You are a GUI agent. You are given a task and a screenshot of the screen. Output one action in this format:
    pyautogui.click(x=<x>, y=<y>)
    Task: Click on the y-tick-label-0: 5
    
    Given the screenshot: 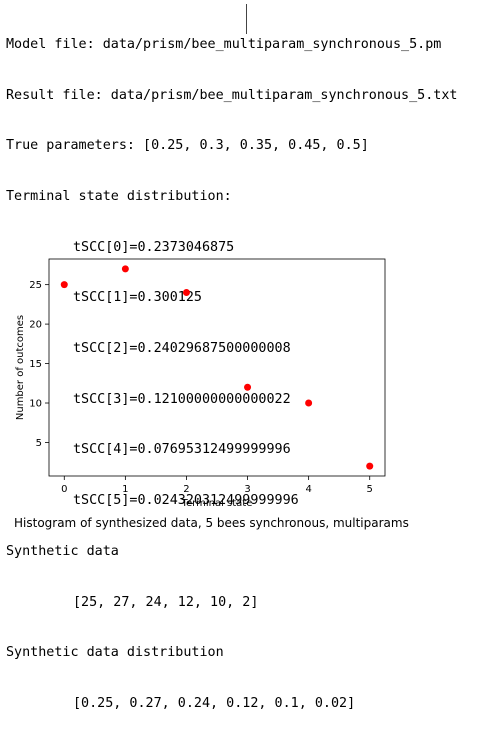 What is the action you would take?
    pyautogui.click(x=39, y=443)
    